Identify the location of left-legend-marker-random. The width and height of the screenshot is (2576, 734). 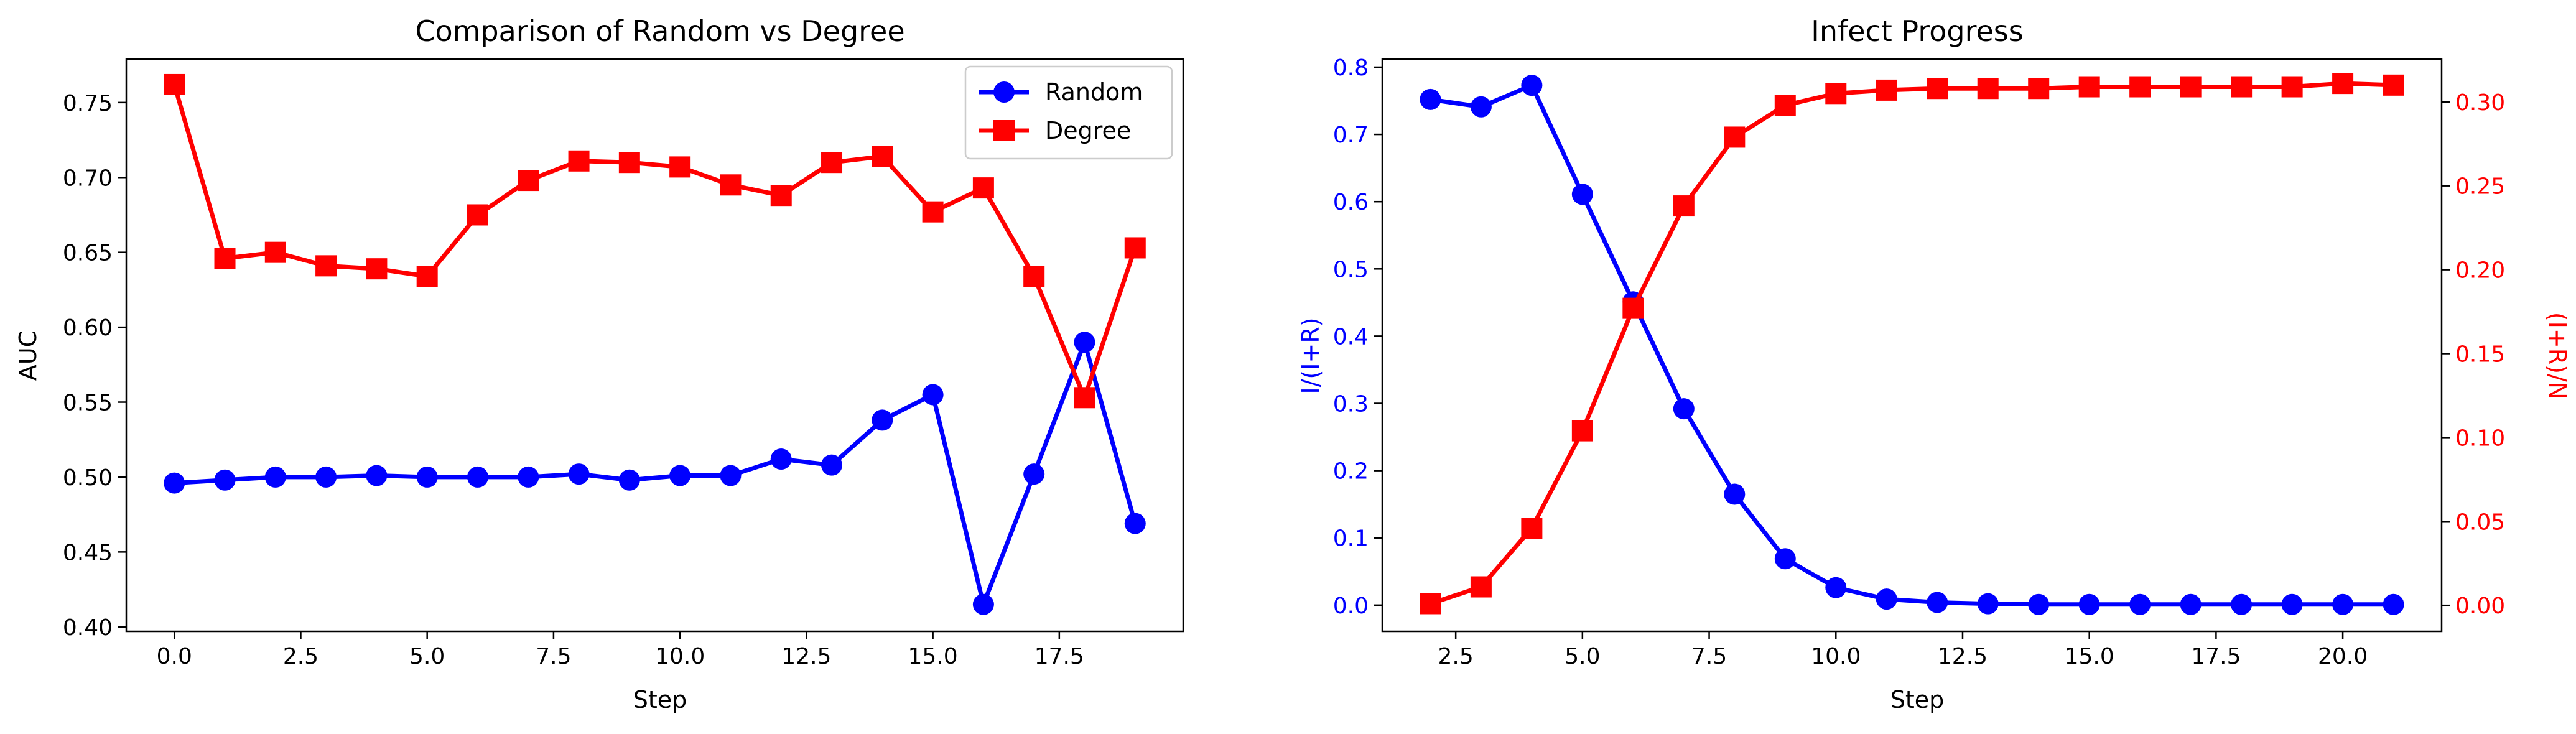
(1004, 92).